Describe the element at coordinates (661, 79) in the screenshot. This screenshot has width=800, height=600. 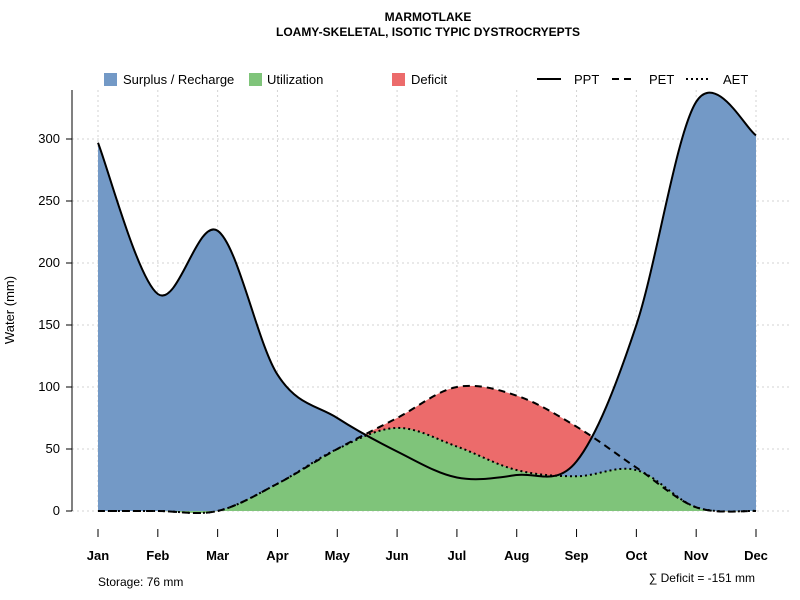
I see `legend-label-pet: PET` at that location.